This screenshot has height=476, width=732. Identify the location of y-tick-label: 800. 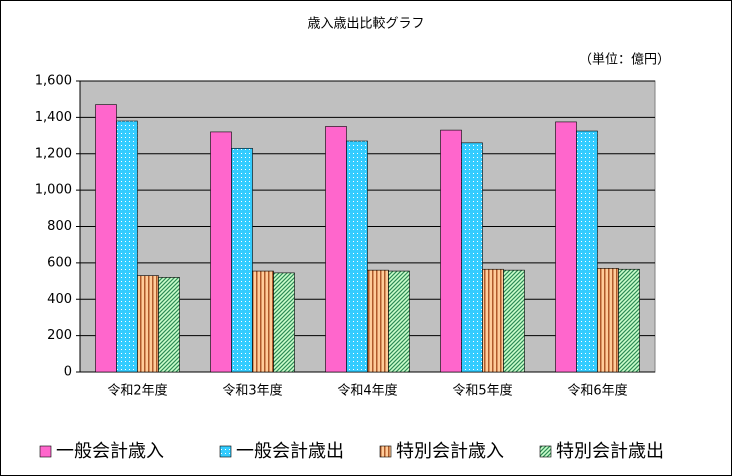
(59, 226).